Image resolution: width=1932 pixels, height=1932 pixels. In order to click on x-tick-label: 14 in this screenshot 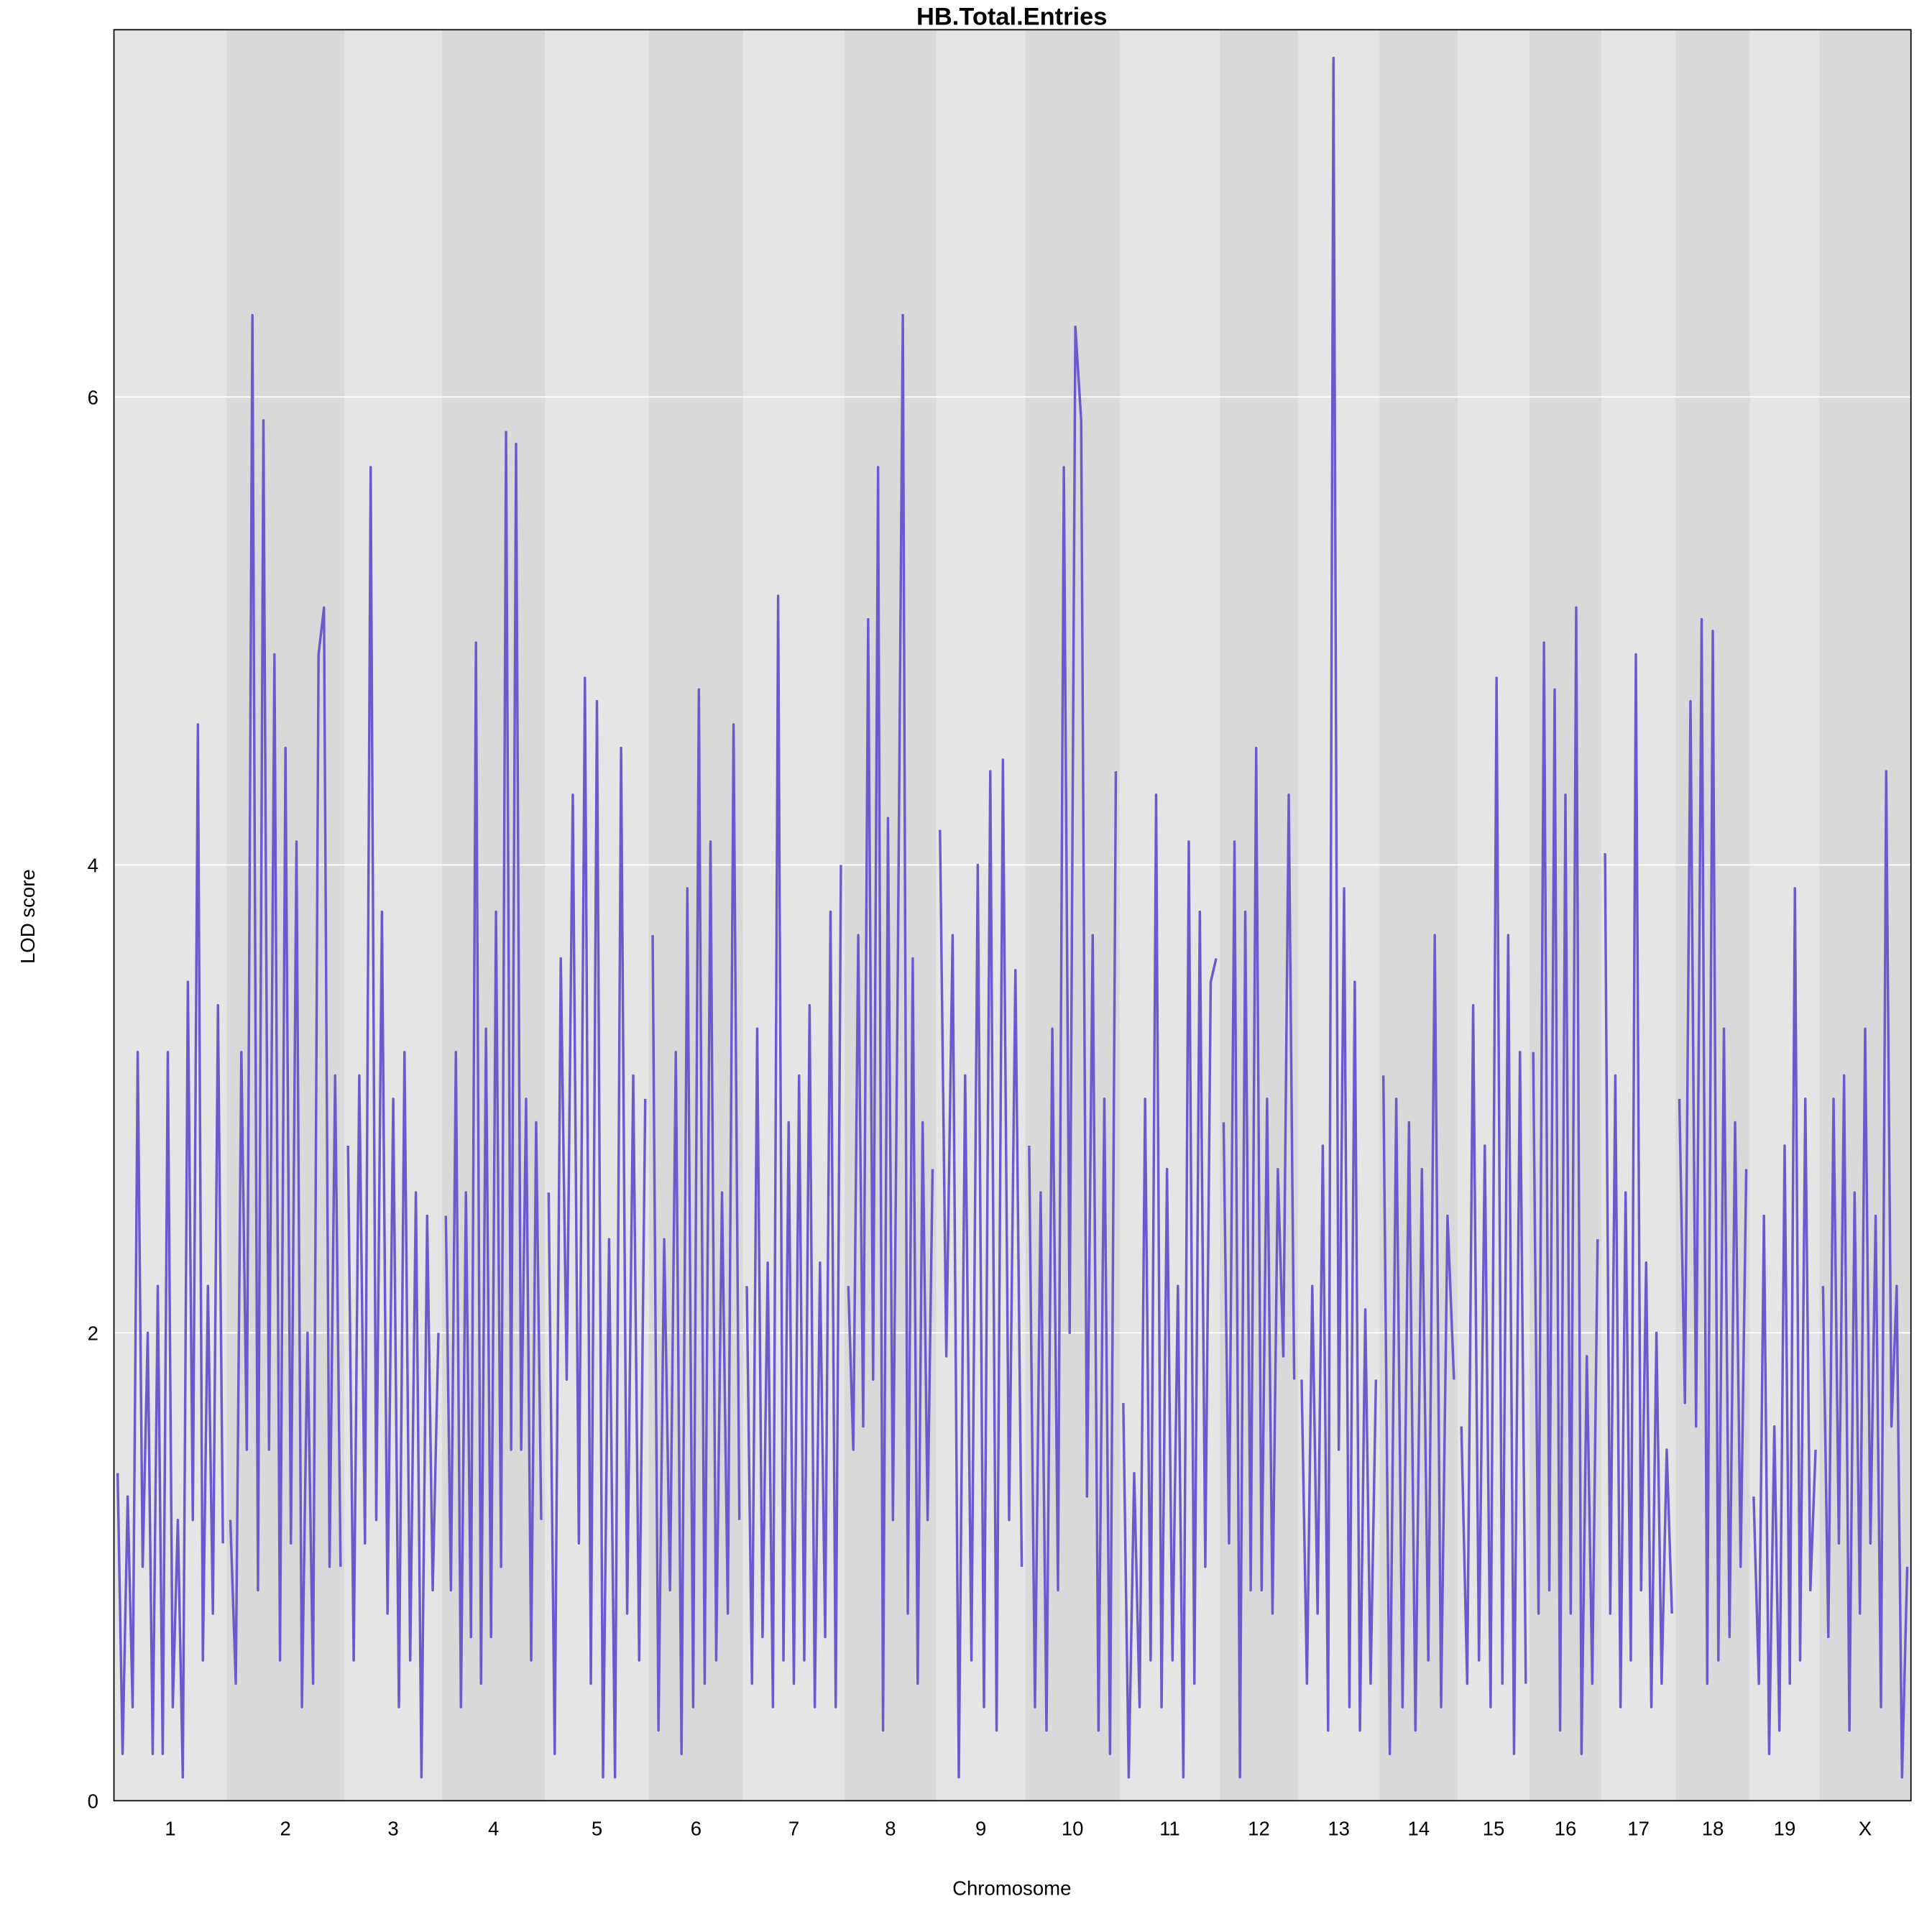, I will do `click(1418, 1829)`.